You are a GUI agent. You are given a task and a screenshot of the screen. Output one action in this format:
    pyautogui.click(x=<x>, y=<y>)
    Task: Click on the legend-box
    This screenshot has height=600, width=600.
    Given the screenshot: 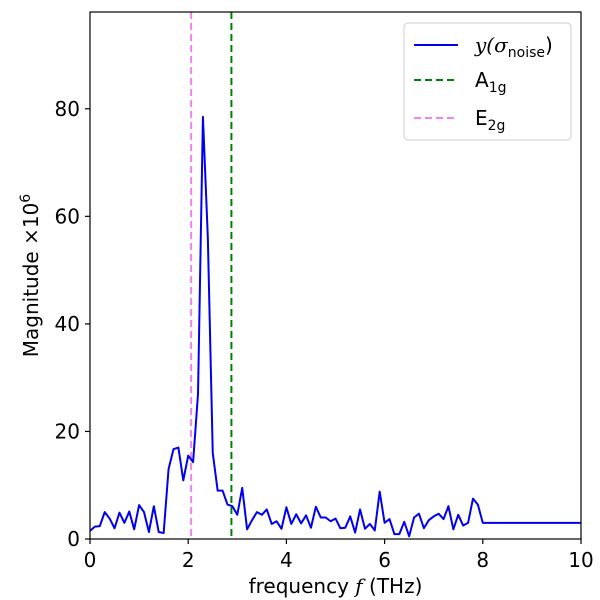 What is the action you would take?
    pyautogui.click(x=487, y=81)
    